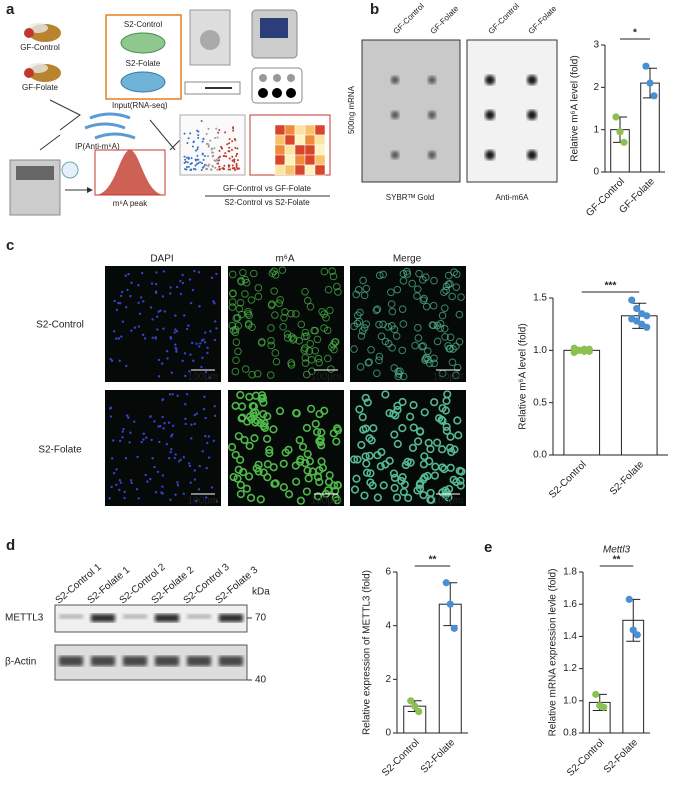 This screenshot has height=788, width=685. I want to click on unit-label: kDa, so click(261, 592).